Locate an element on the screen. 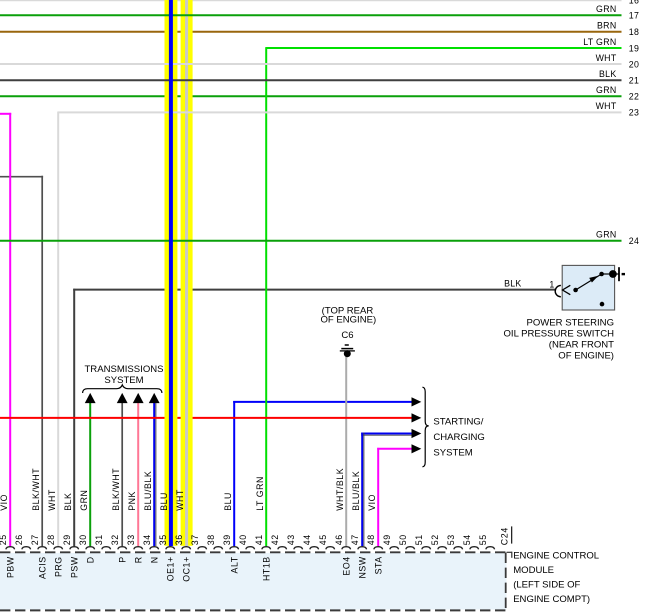  svg-text: D is located at coordinates (91, 559).